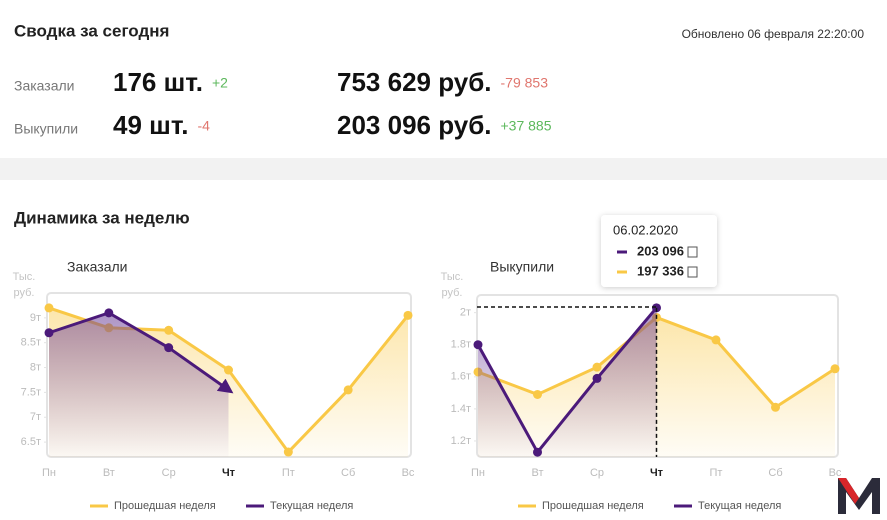  What do you see at coordinates (31, 442) in the screenshot?
I see `y-tick-label: 6.5т` at bounding box center [31, 442].